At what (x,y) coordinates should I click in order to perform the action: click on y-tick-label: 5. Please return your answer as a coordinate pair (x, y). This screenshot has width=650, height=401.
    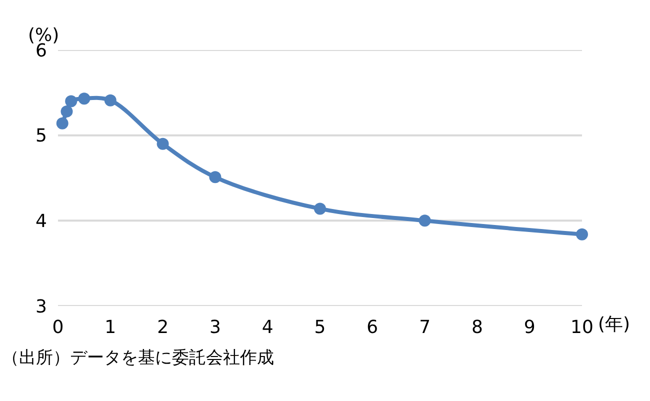
    Looking at the image, I should click on (41, 136).